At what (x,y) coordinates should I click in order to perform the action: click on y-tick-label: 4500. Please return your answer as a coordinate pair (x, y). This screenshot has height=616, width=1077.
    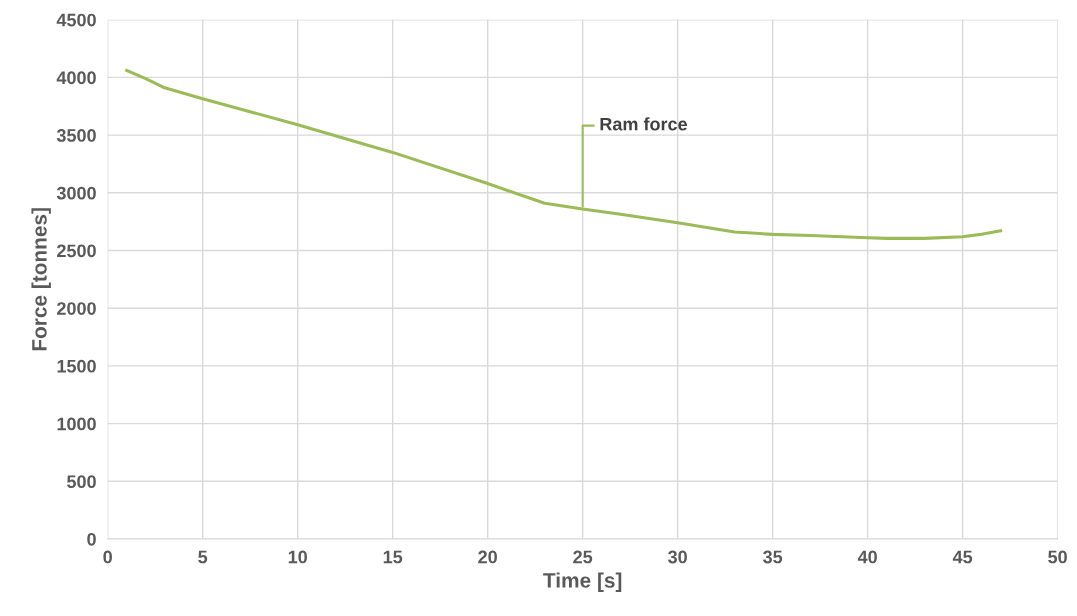
    Looking at the image, I should click on (76, 20).